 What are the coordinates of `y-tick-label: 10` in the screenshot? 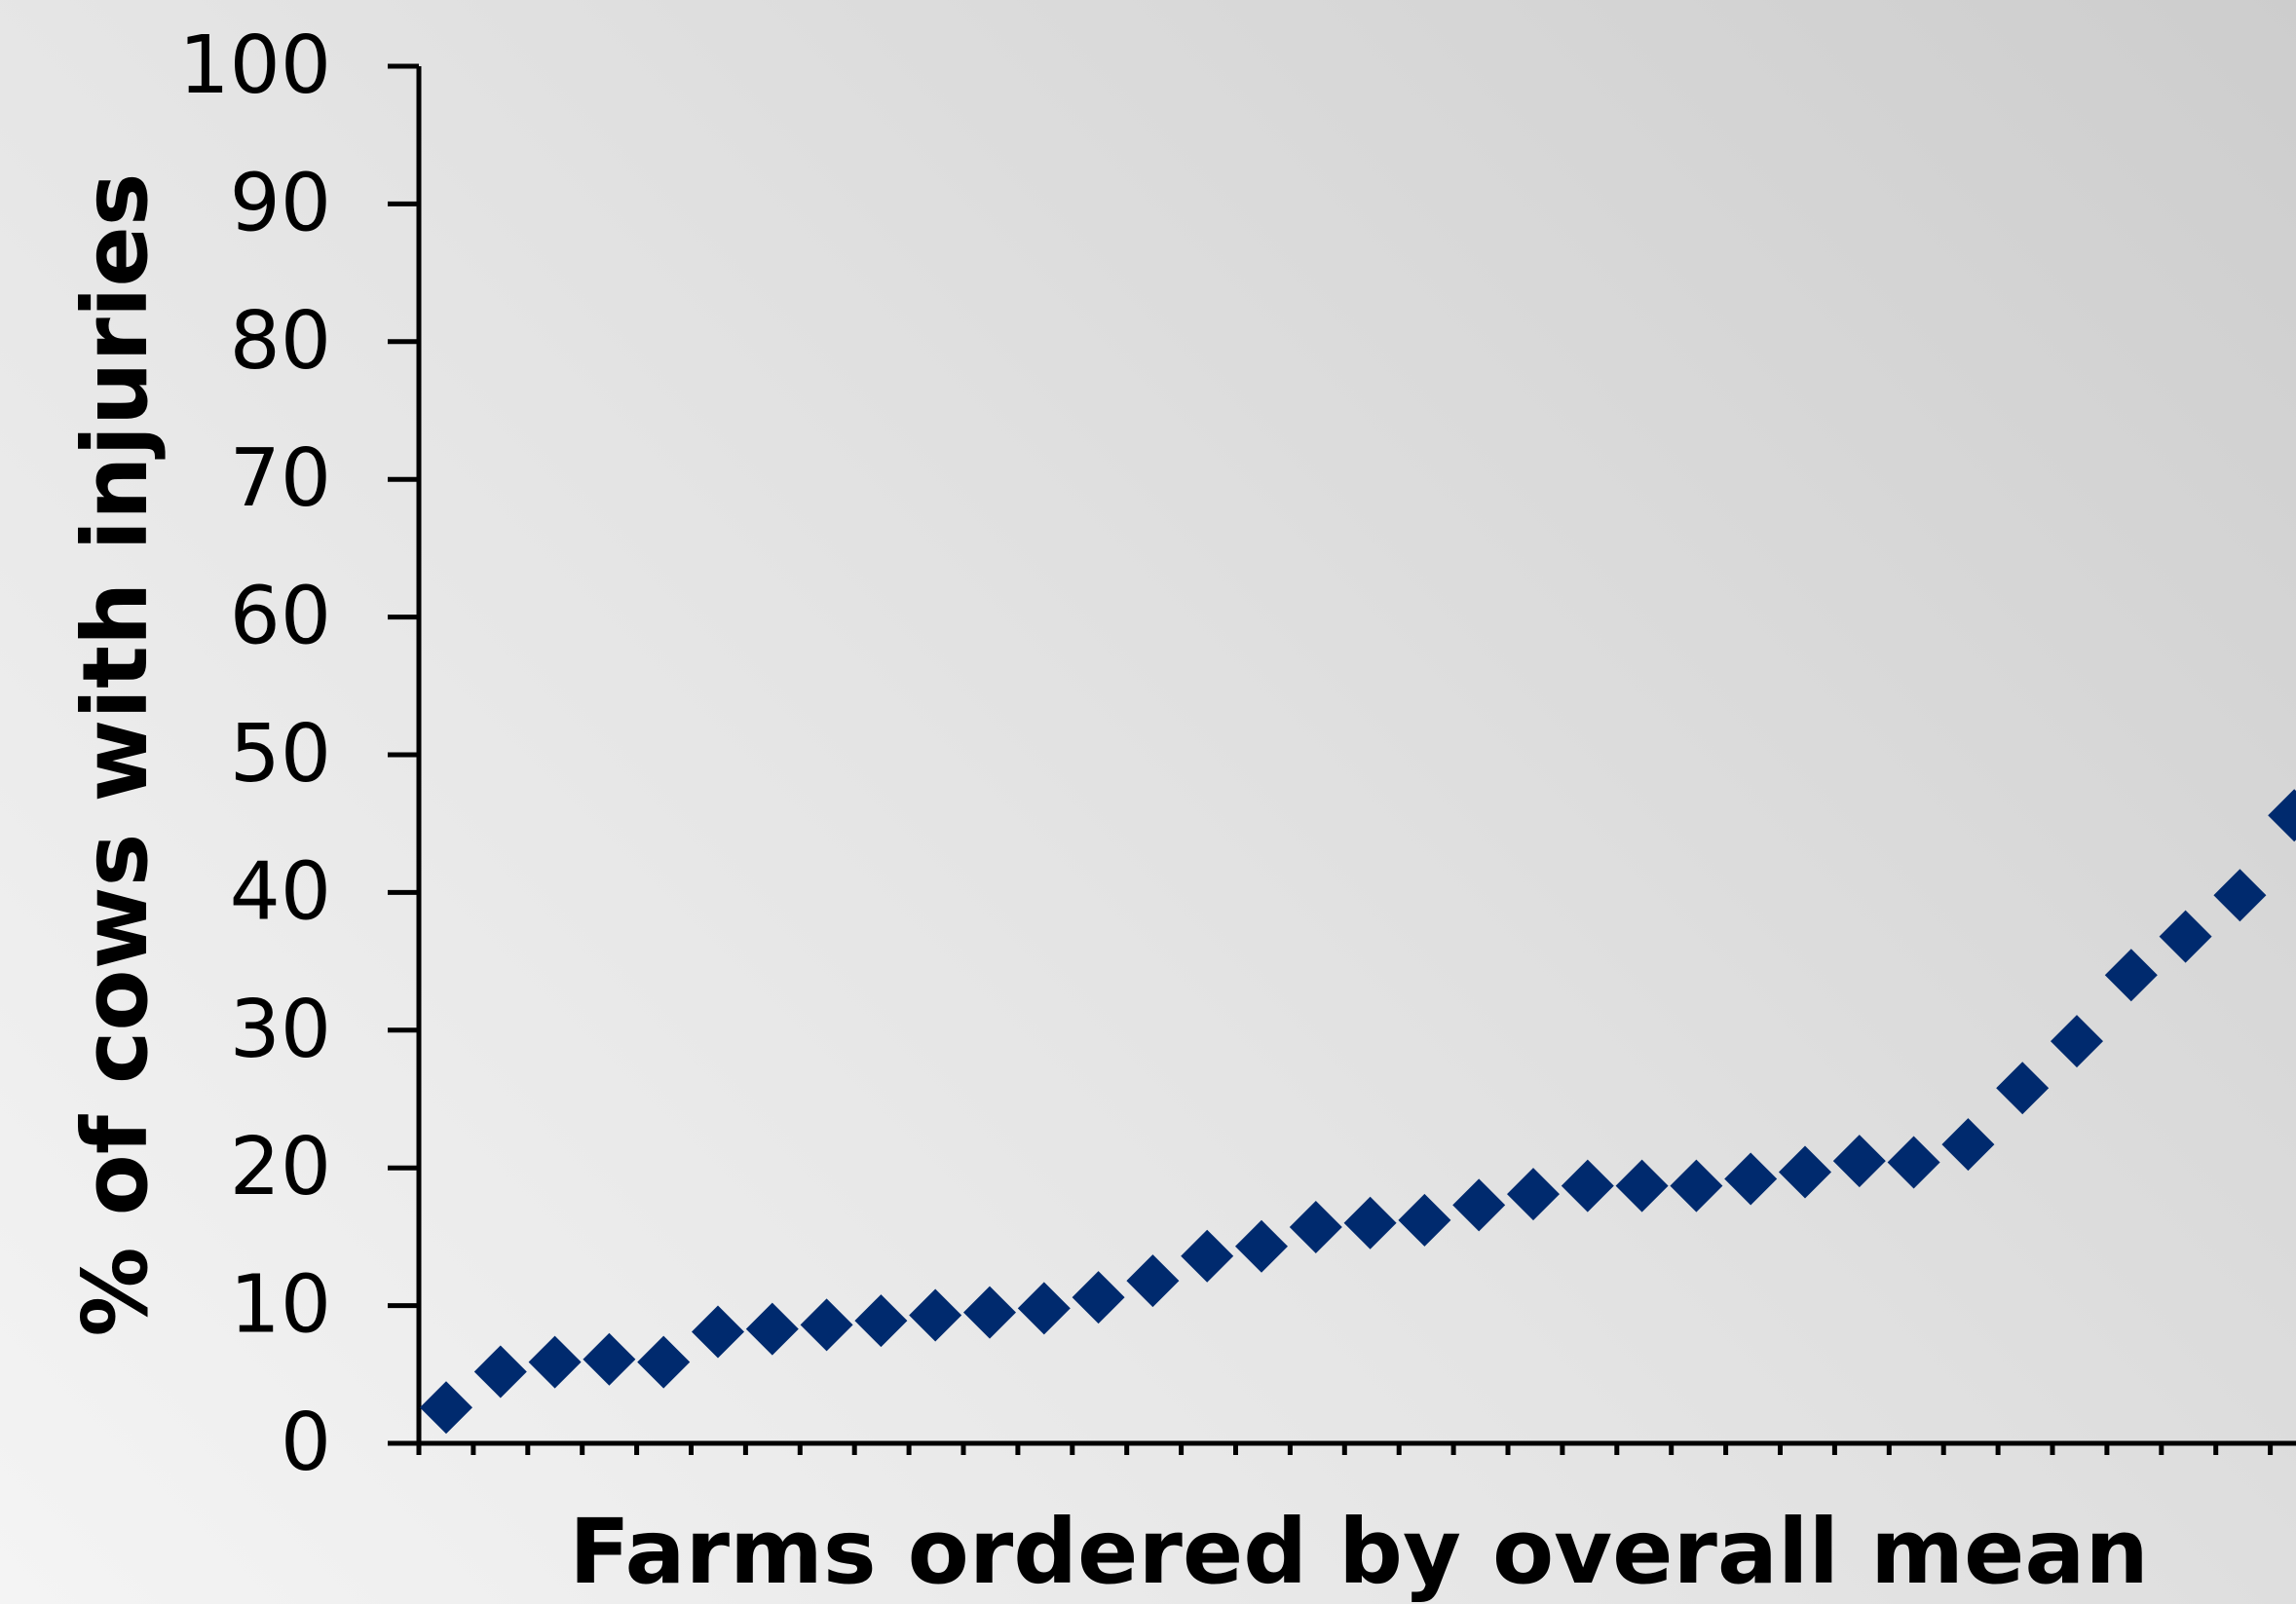 It's located at (280, 1305).